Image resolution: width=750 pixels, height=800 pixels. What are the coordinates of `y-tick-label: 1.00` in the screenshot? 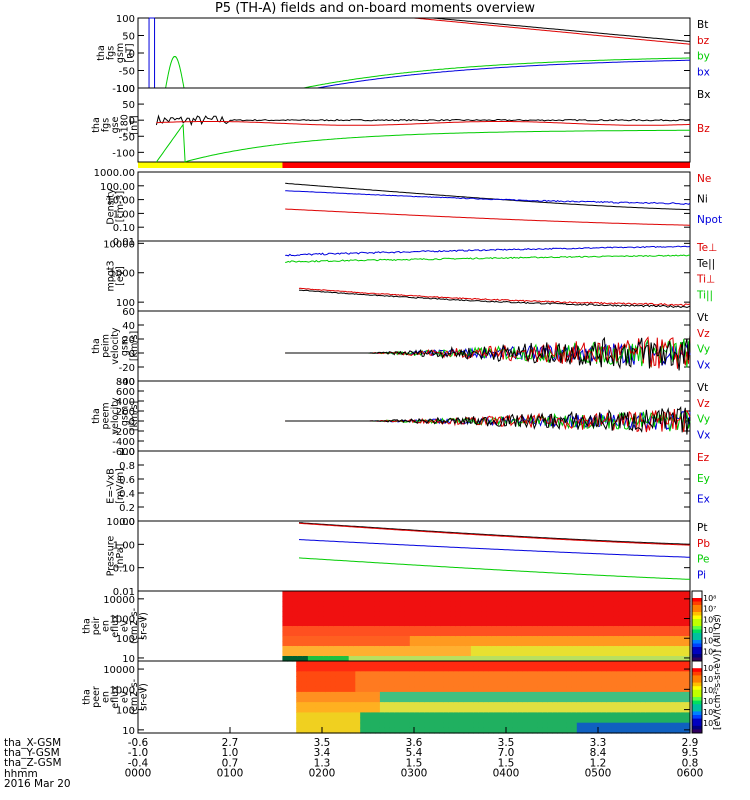 It's located at (124, 545).